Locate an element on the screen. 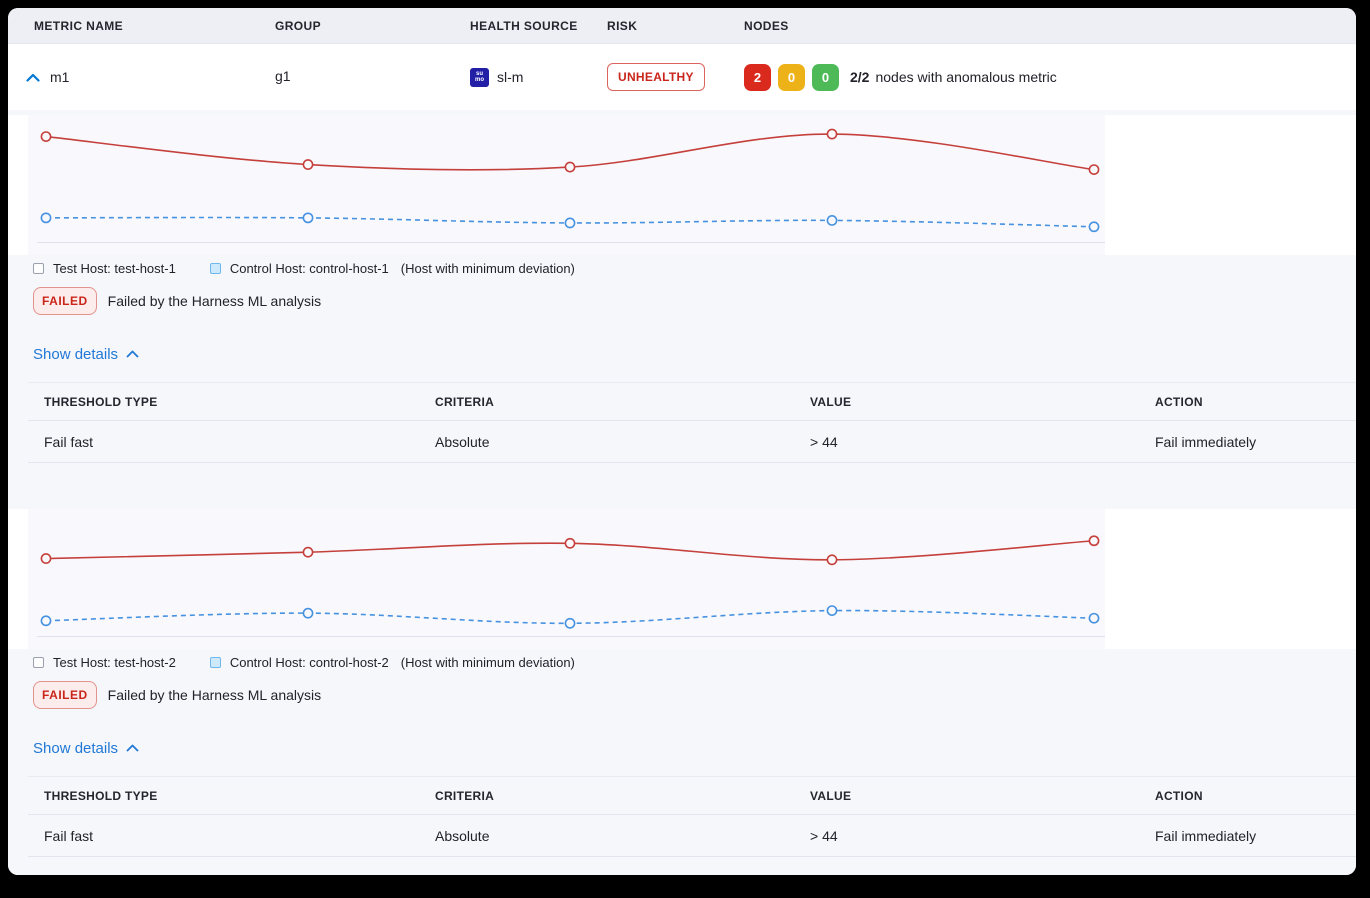 Image resolution: width=1370 pixels, height=898 pixels. col-header-group: GROUP is located at coordinates (298, 25).